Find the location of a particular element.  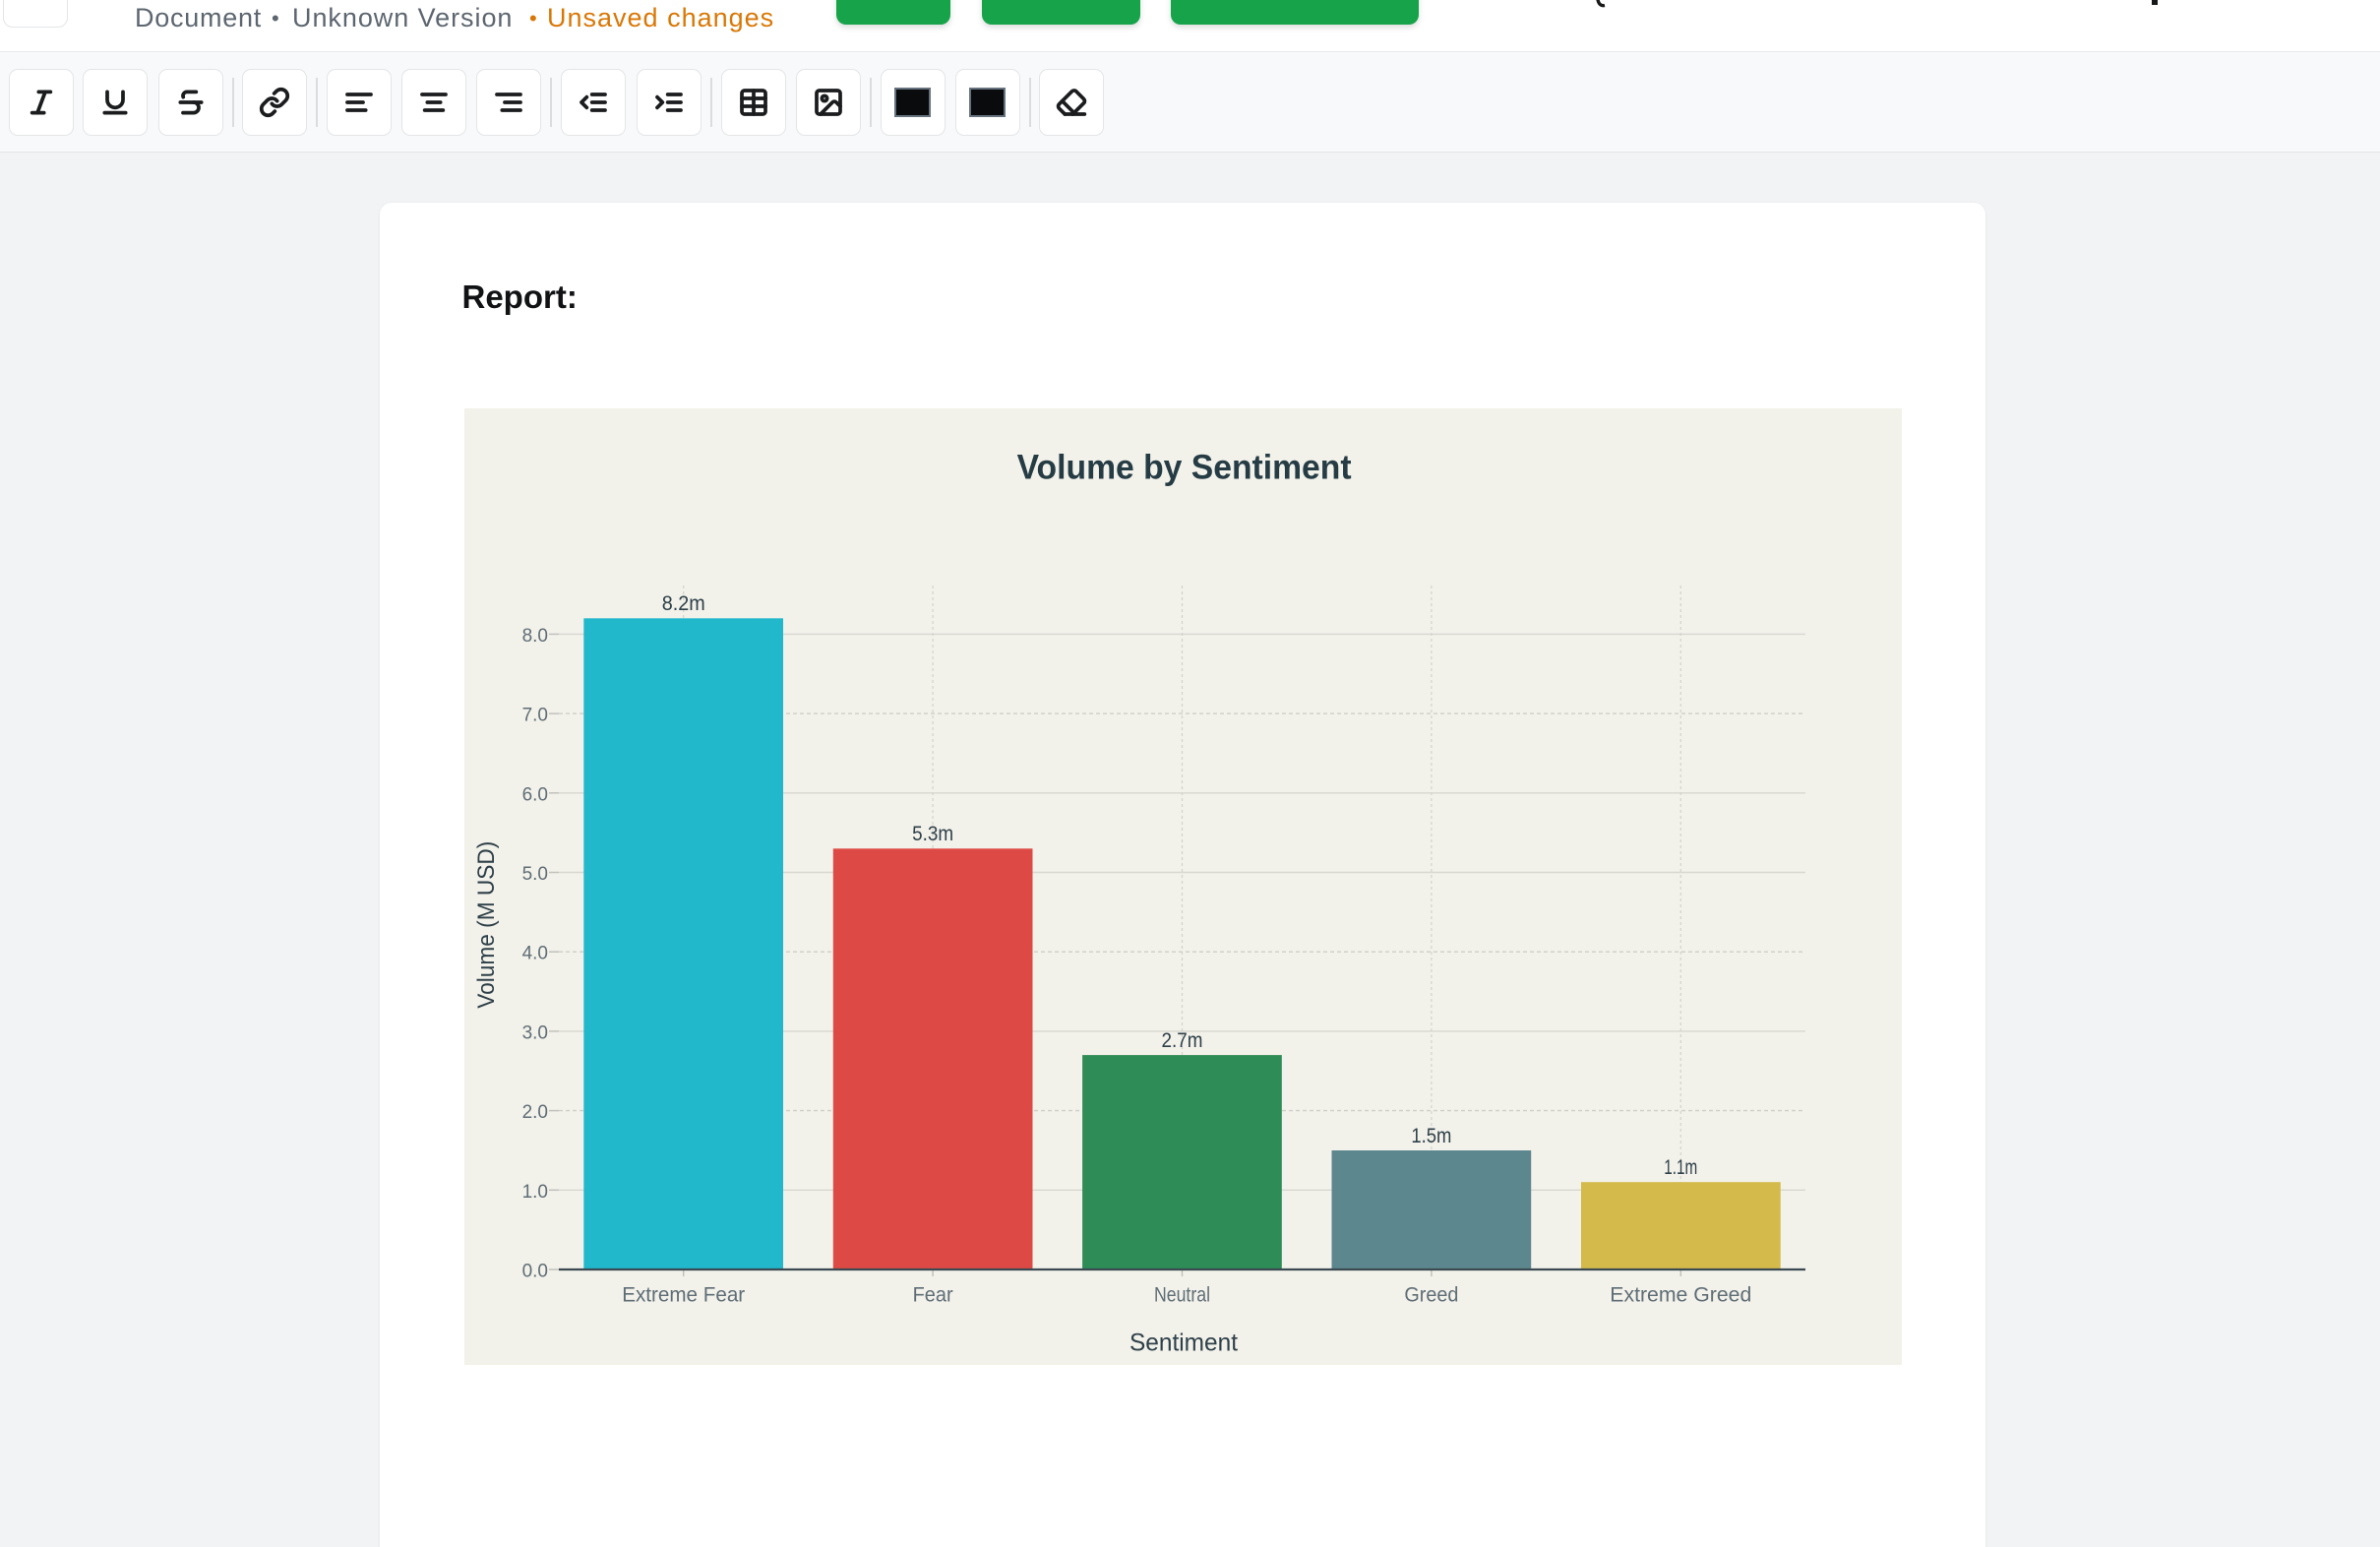

svg-text: 5.0 is located at coordinates (535, 874).